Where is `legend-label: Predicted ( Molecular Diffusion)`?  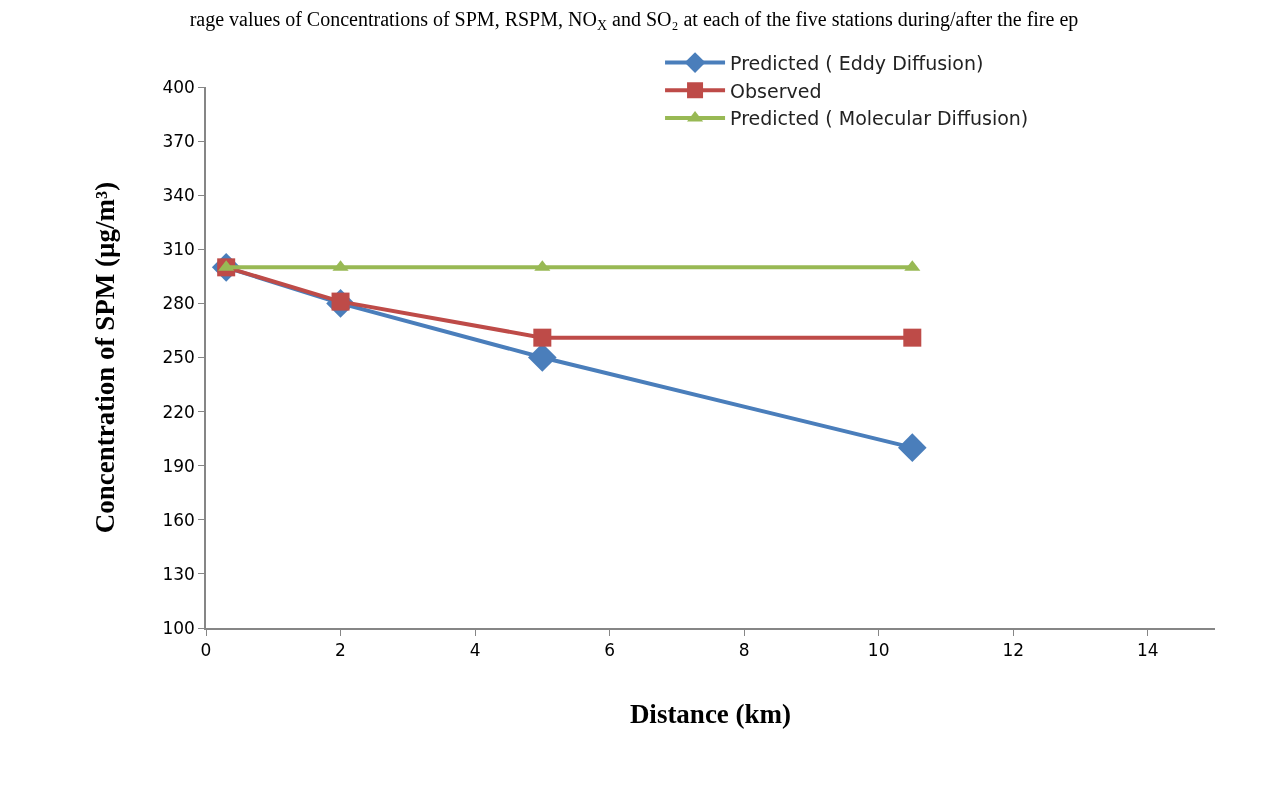 legend-label: Predicted ( Molecular Diffusion) is located at coordinates (879, 118).